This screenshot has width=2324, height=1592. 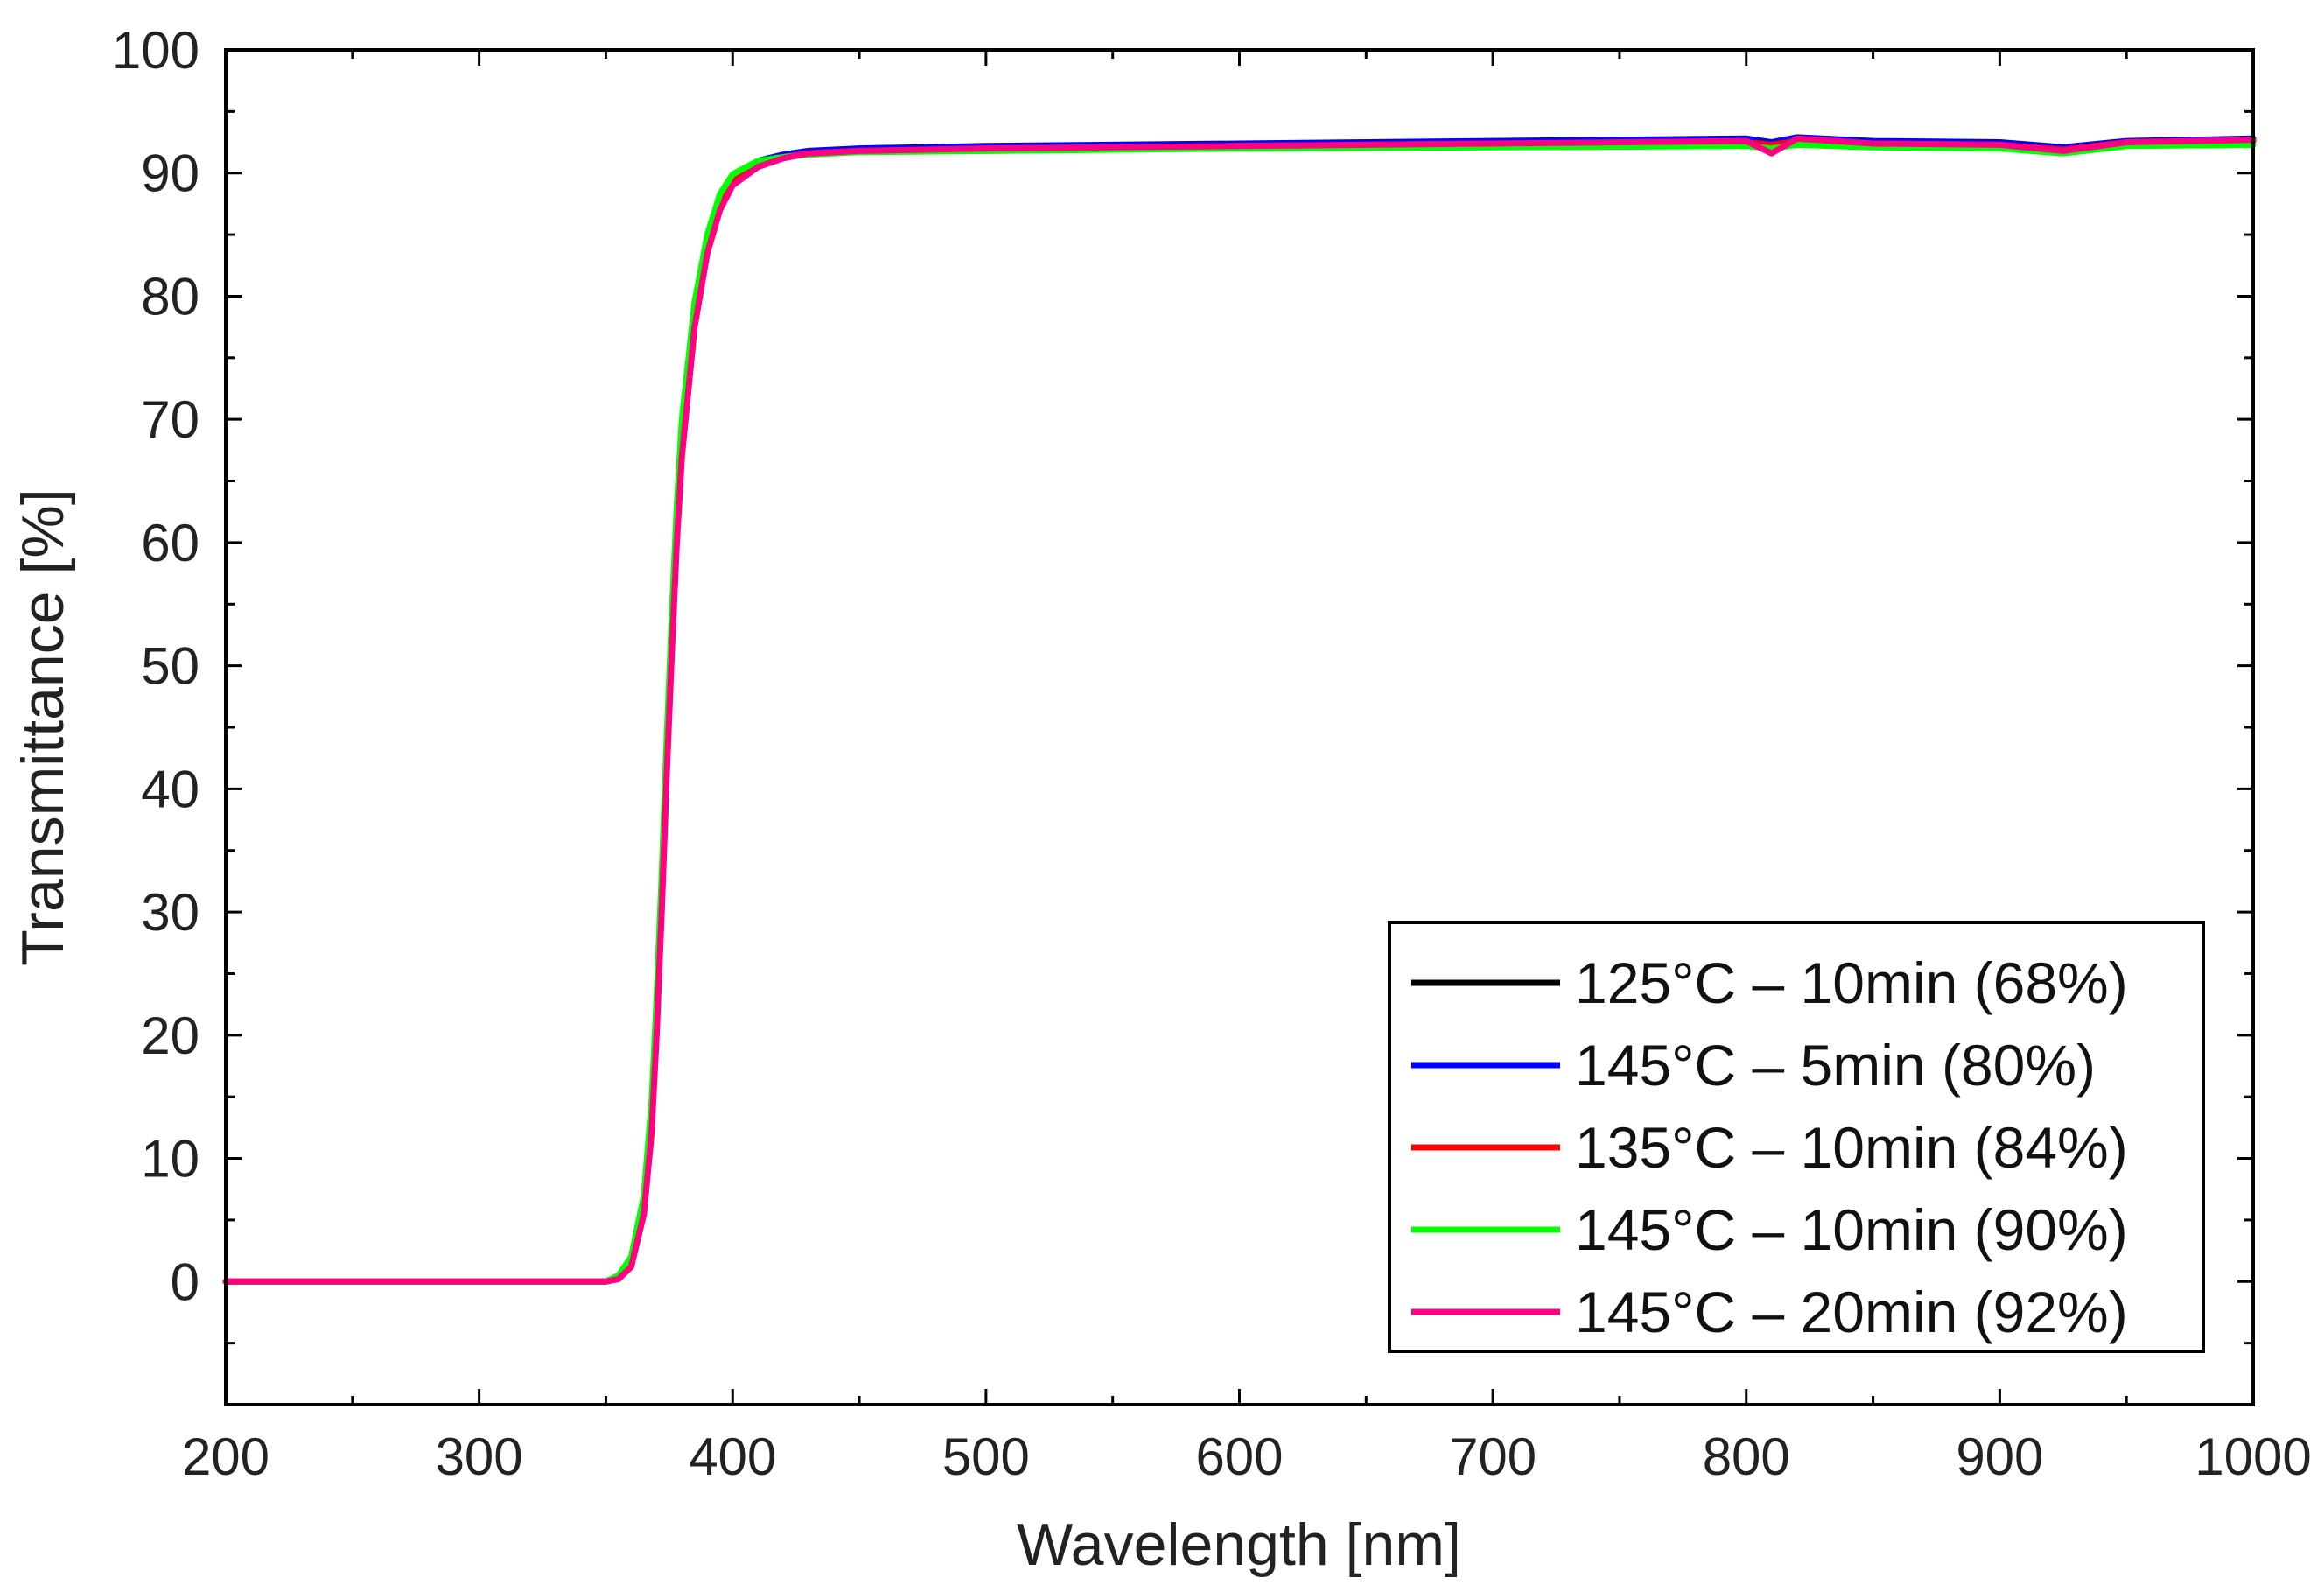 I want to click on y-tick-label: 10, so click(x=170, y=1159).